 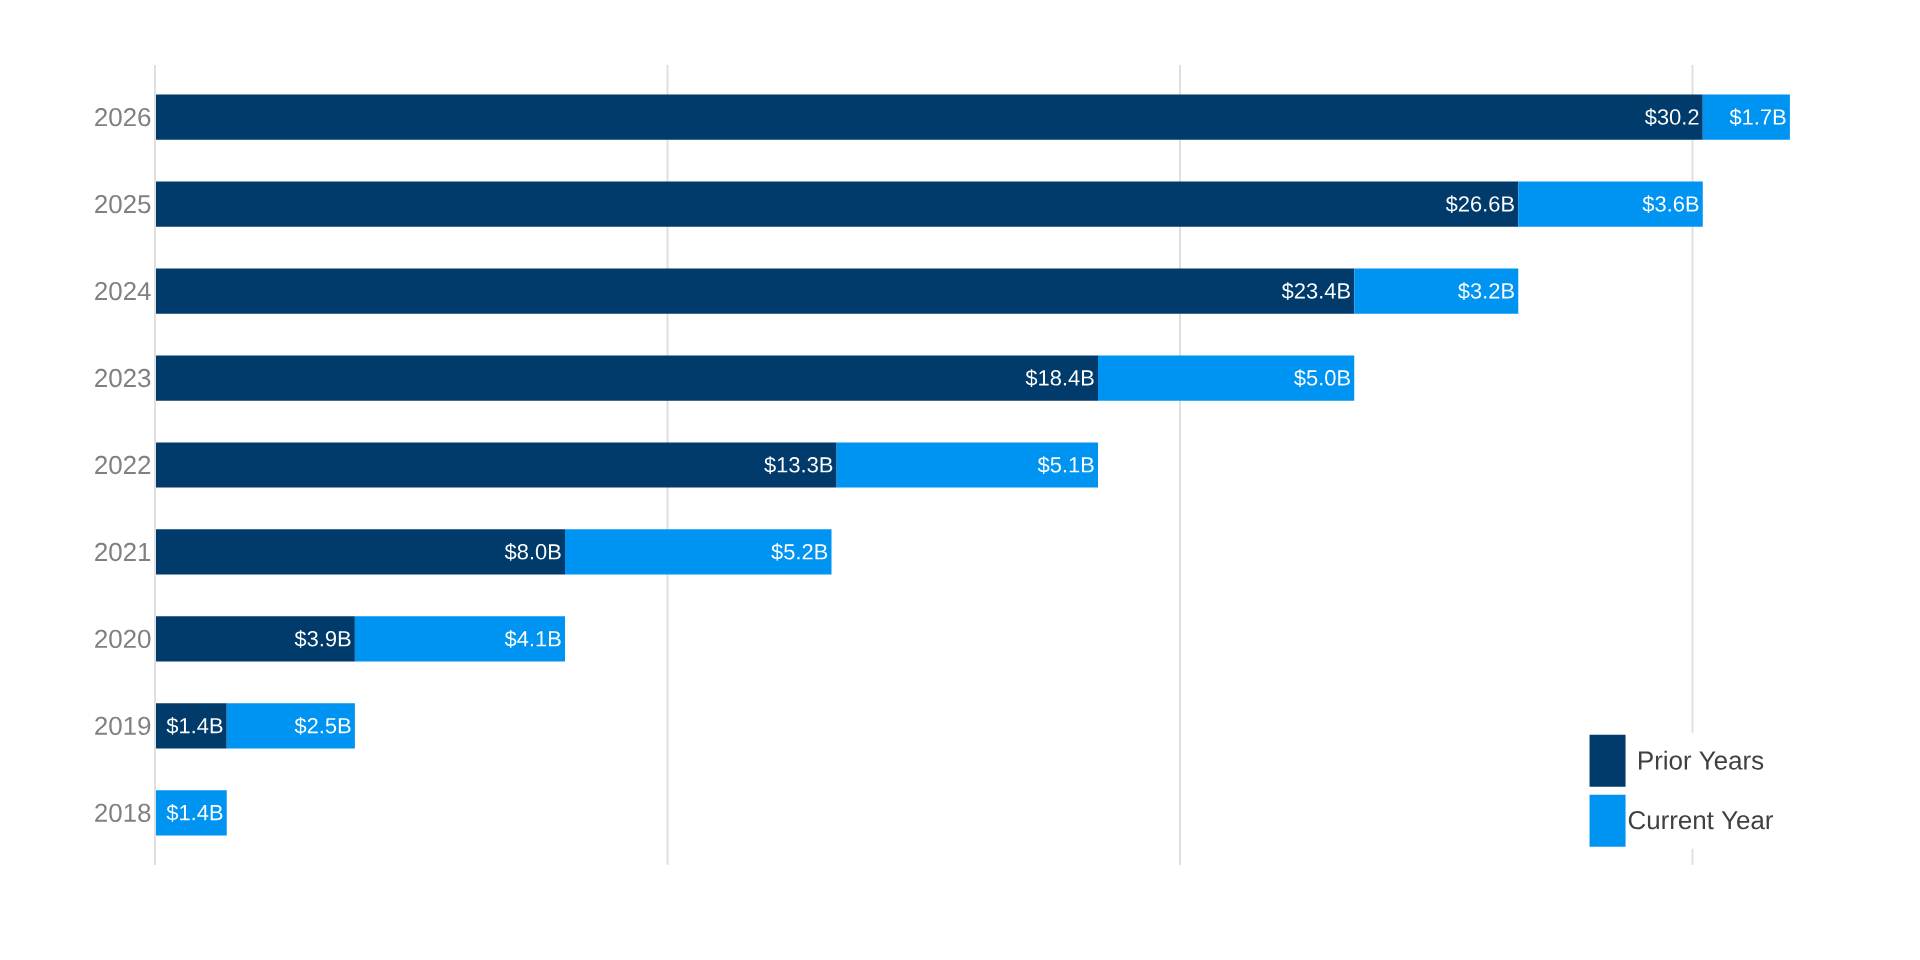 What do you see at coordinates (123, 378) in the screenshot?
I see `y-tick-label: 2023` at bounding box center [123, 378].